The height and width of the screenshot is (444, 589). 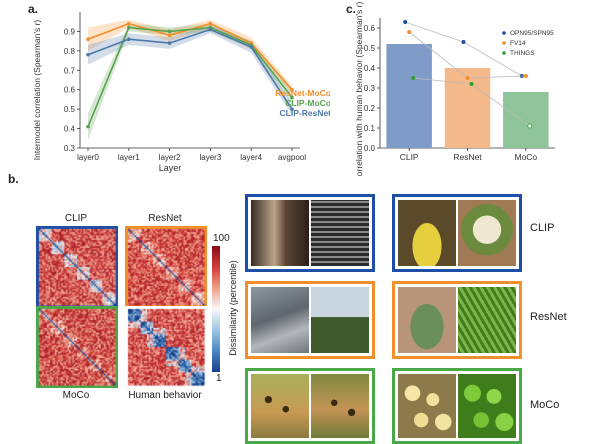 What do you see at coordinates (340, 233) in the screenshot?
I see `grate-photo` at bounding box center [340, 233].